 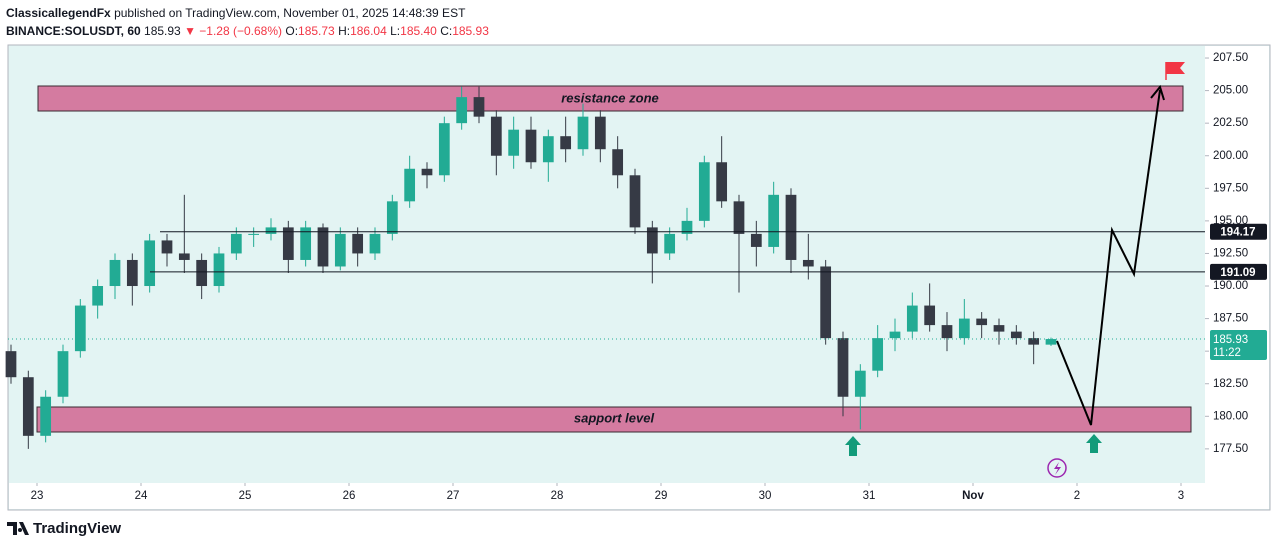 I want to click on symbol: BINANCE:SOLUSDT, 60, so click(x=73, y=31).